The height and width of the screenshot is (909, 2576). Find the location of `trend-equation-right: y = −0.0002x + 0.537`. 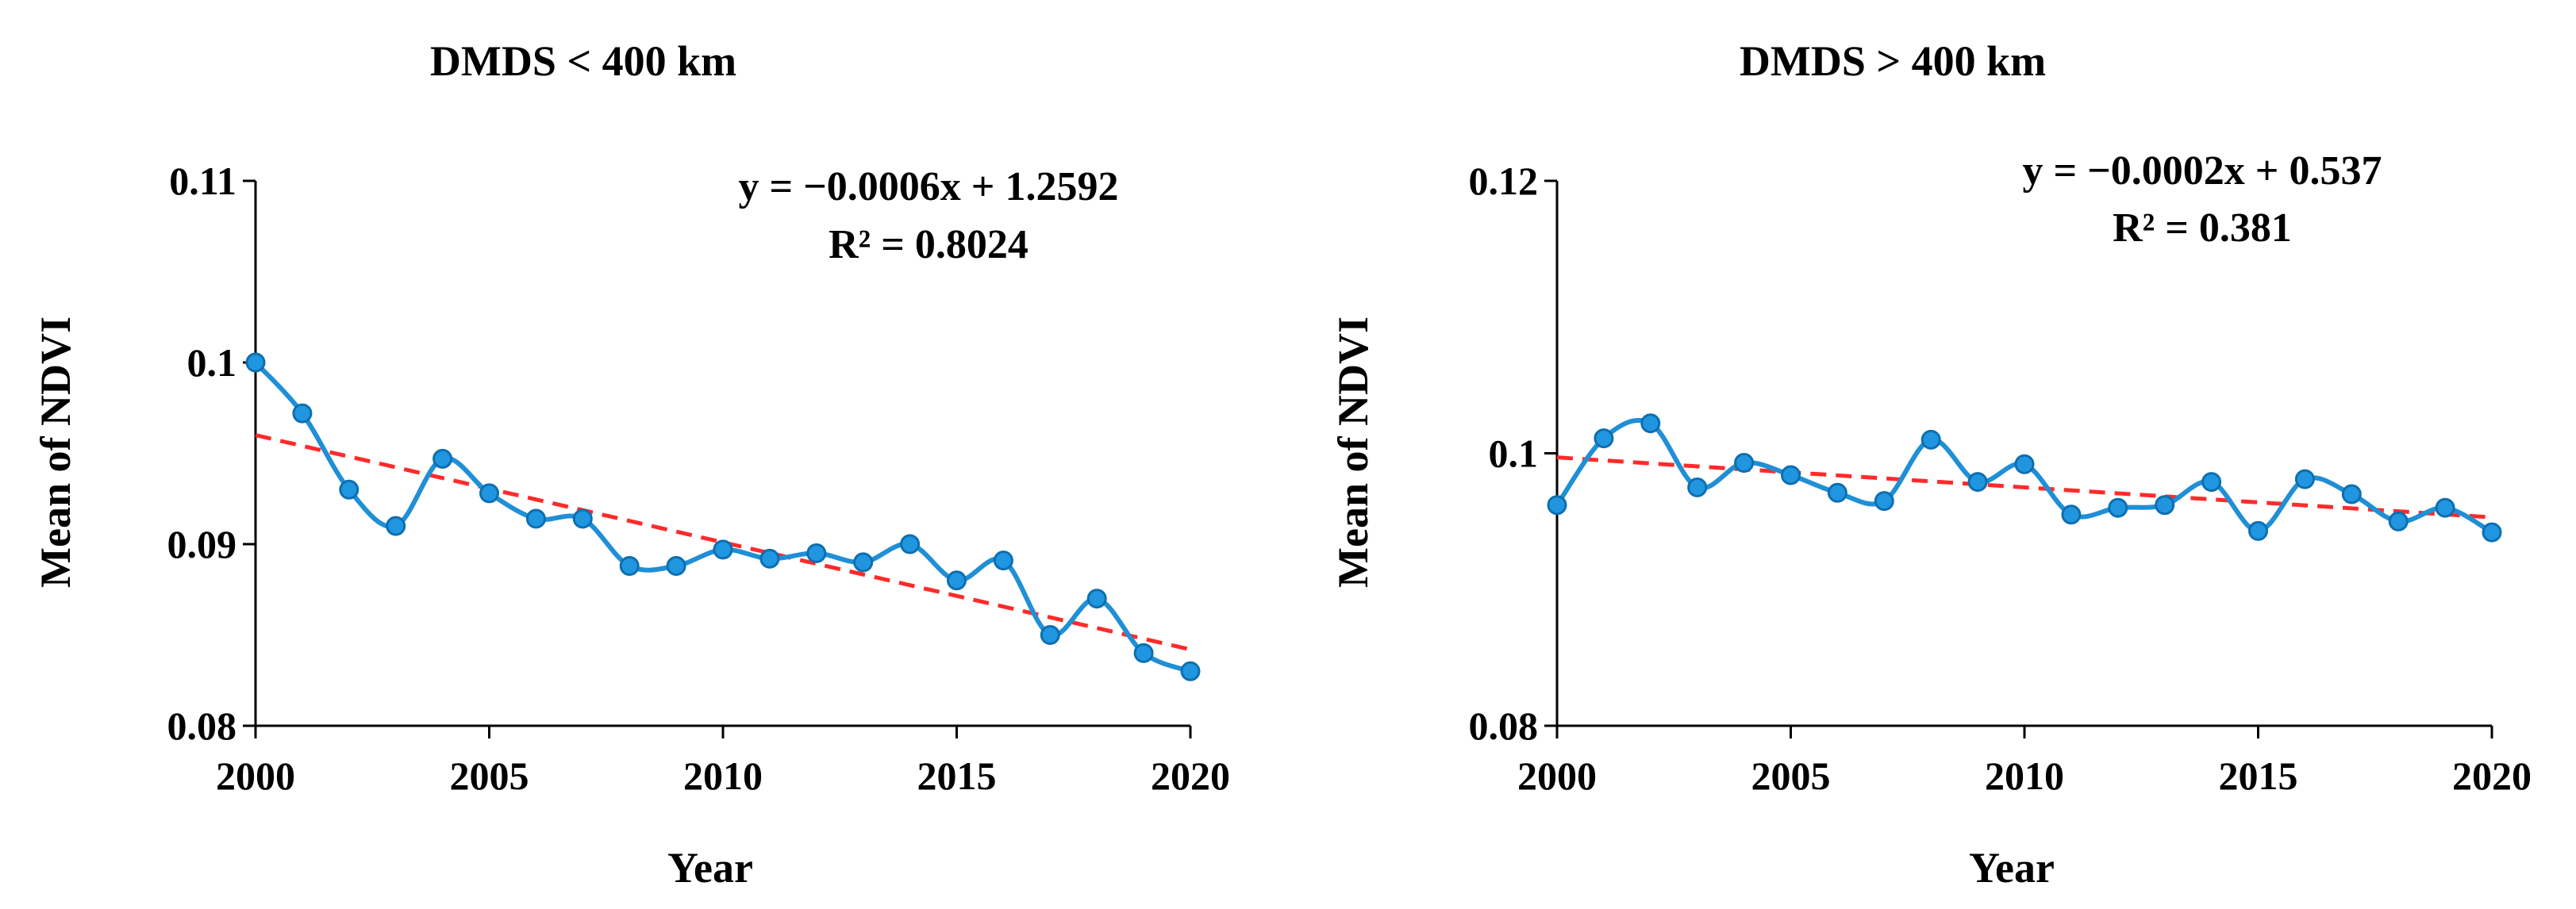

trend-equation-right: y = −0.0002x + 0.537 is located at coordinates (2202, 171).